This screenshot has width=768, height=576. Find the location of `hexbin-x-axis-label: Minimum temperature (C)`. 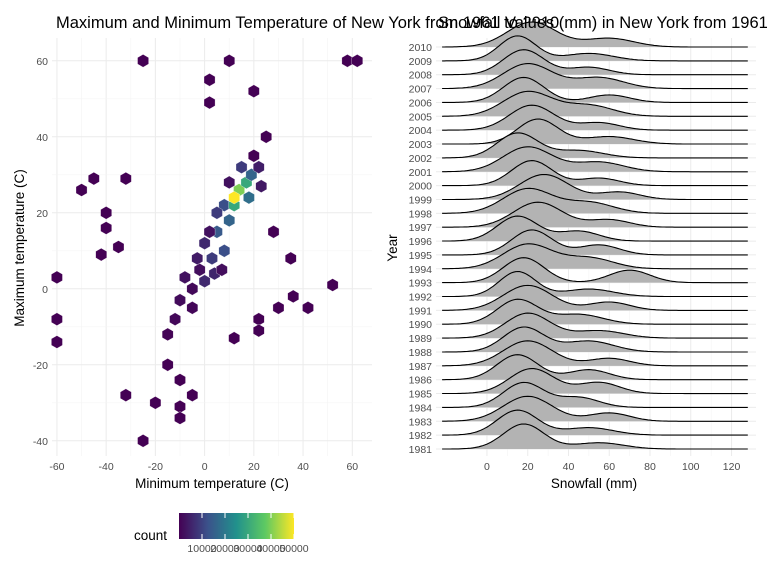

hexbin-x-axis-label: Minimum temperature (C) is located at coordinates (212, 483).